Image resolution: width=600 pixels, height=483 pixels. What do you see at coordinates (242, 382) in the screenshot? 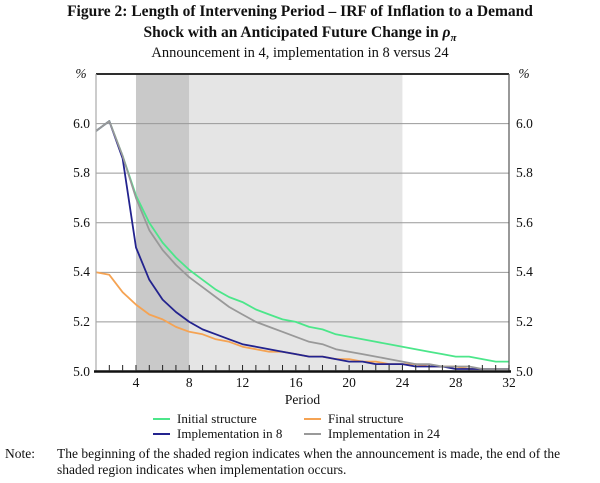
I see `x-tick-label-12: 12` at bounding box center [242, 382].